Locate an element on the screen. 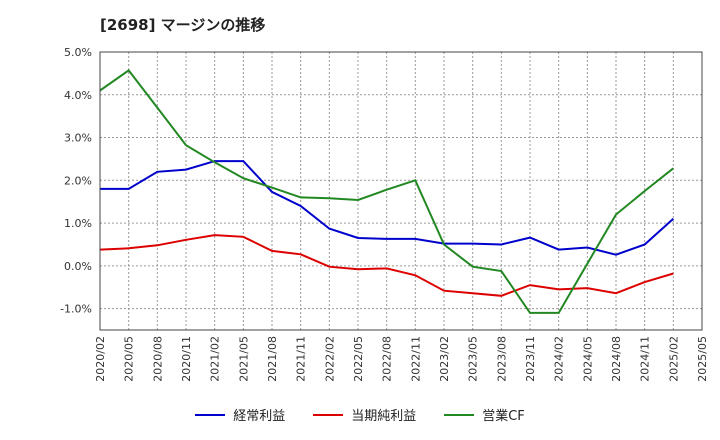 This screenshot has height=440, width=720. x-tick-label: 2022/02 is located at coordinates (329, 359).